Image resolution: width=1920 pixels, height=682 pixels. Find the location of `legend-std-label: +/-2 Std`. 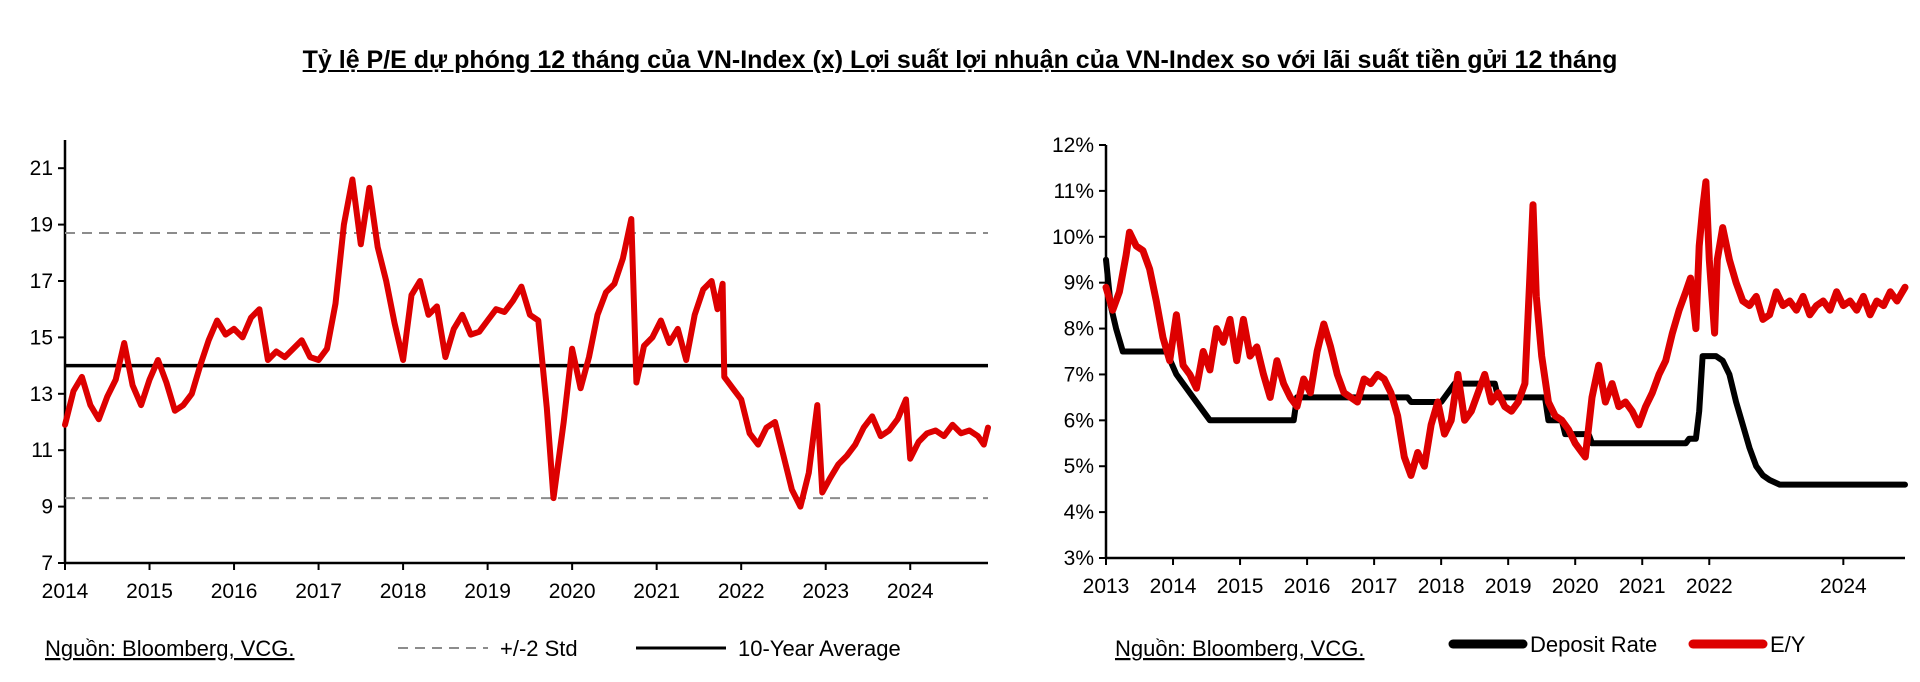

legend-std-label: +/-2 Std is located at coordinates (539, 648).